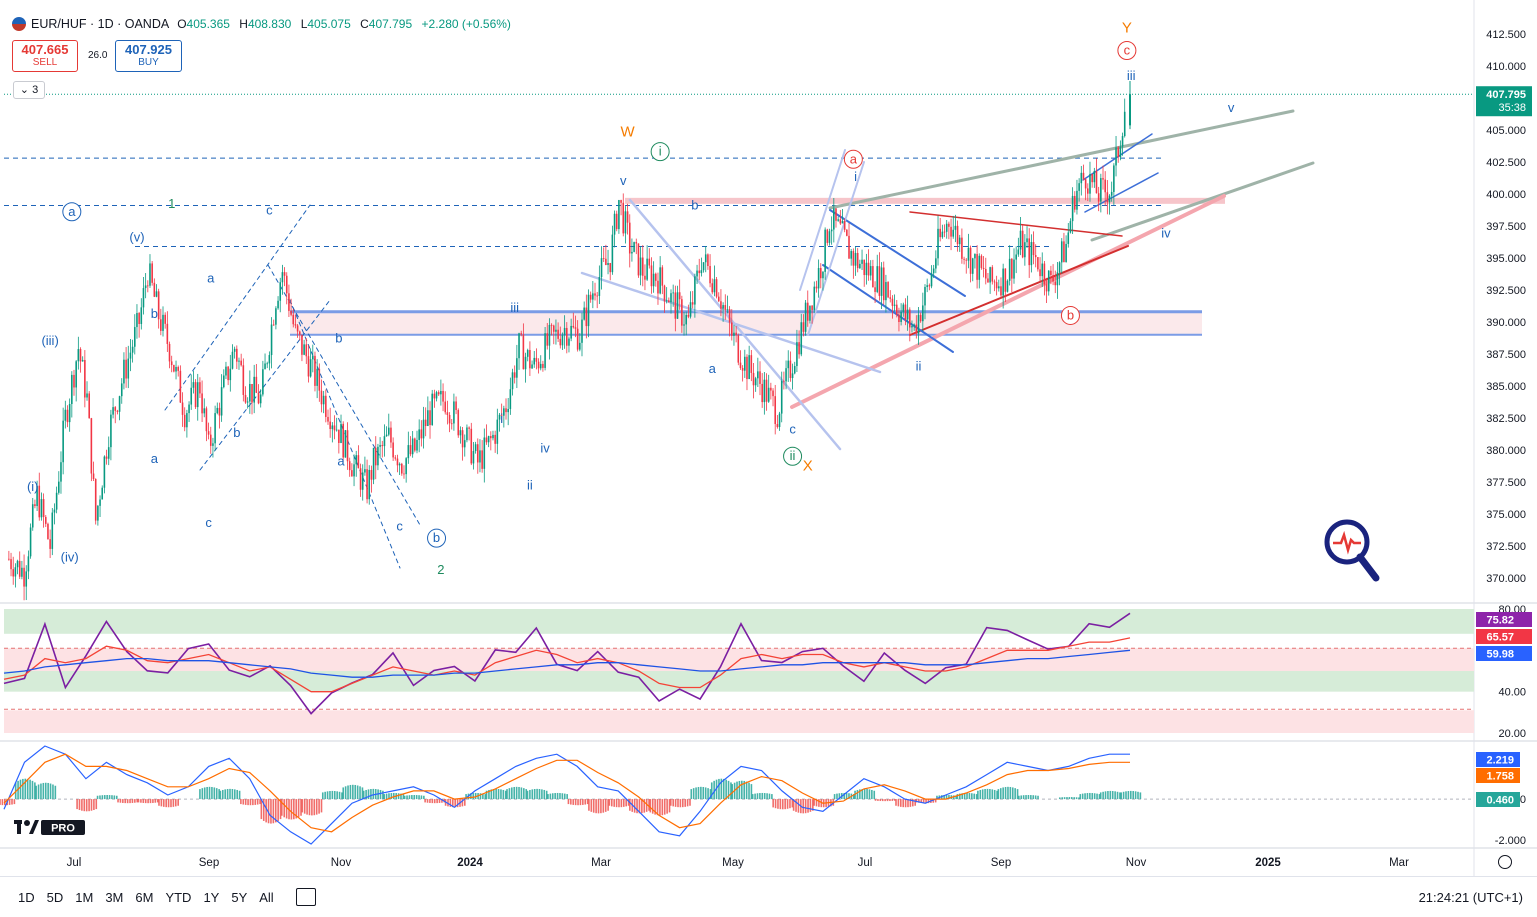 The height and width of the screenshot is (917, 1537). What do you see at coordinates (144, 897) in the screenshot?
I see `range-button-6m: 6M` at bounding box center [144, 897].